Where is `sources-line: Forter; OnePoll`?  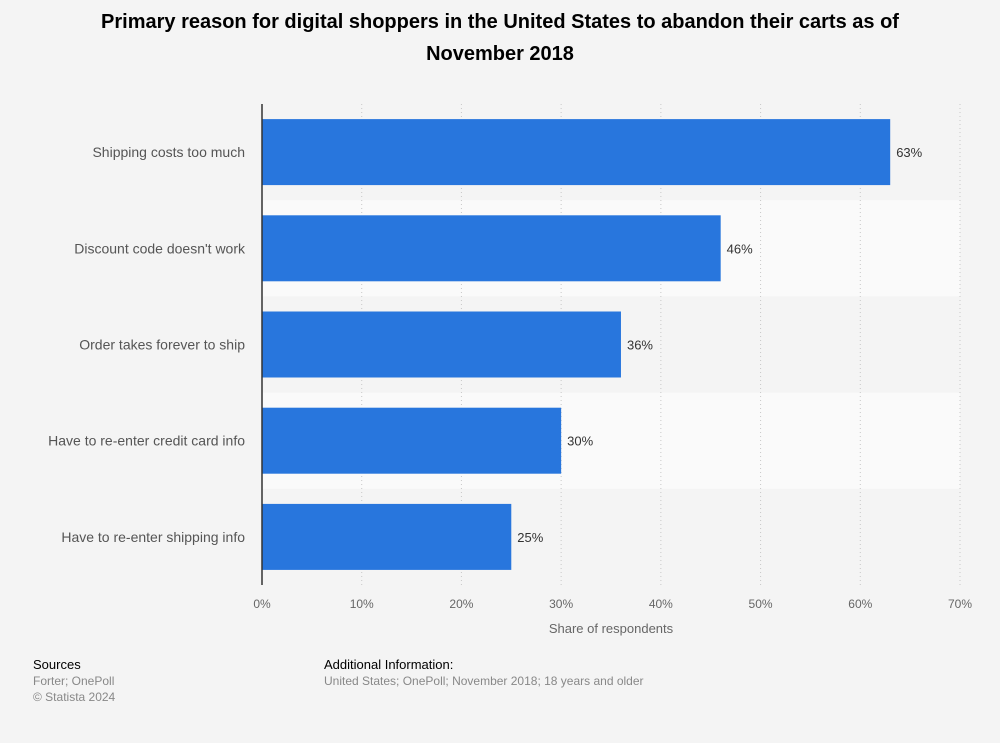 sources-line: Forter; OnePoll is located at coordinates (74, 681).